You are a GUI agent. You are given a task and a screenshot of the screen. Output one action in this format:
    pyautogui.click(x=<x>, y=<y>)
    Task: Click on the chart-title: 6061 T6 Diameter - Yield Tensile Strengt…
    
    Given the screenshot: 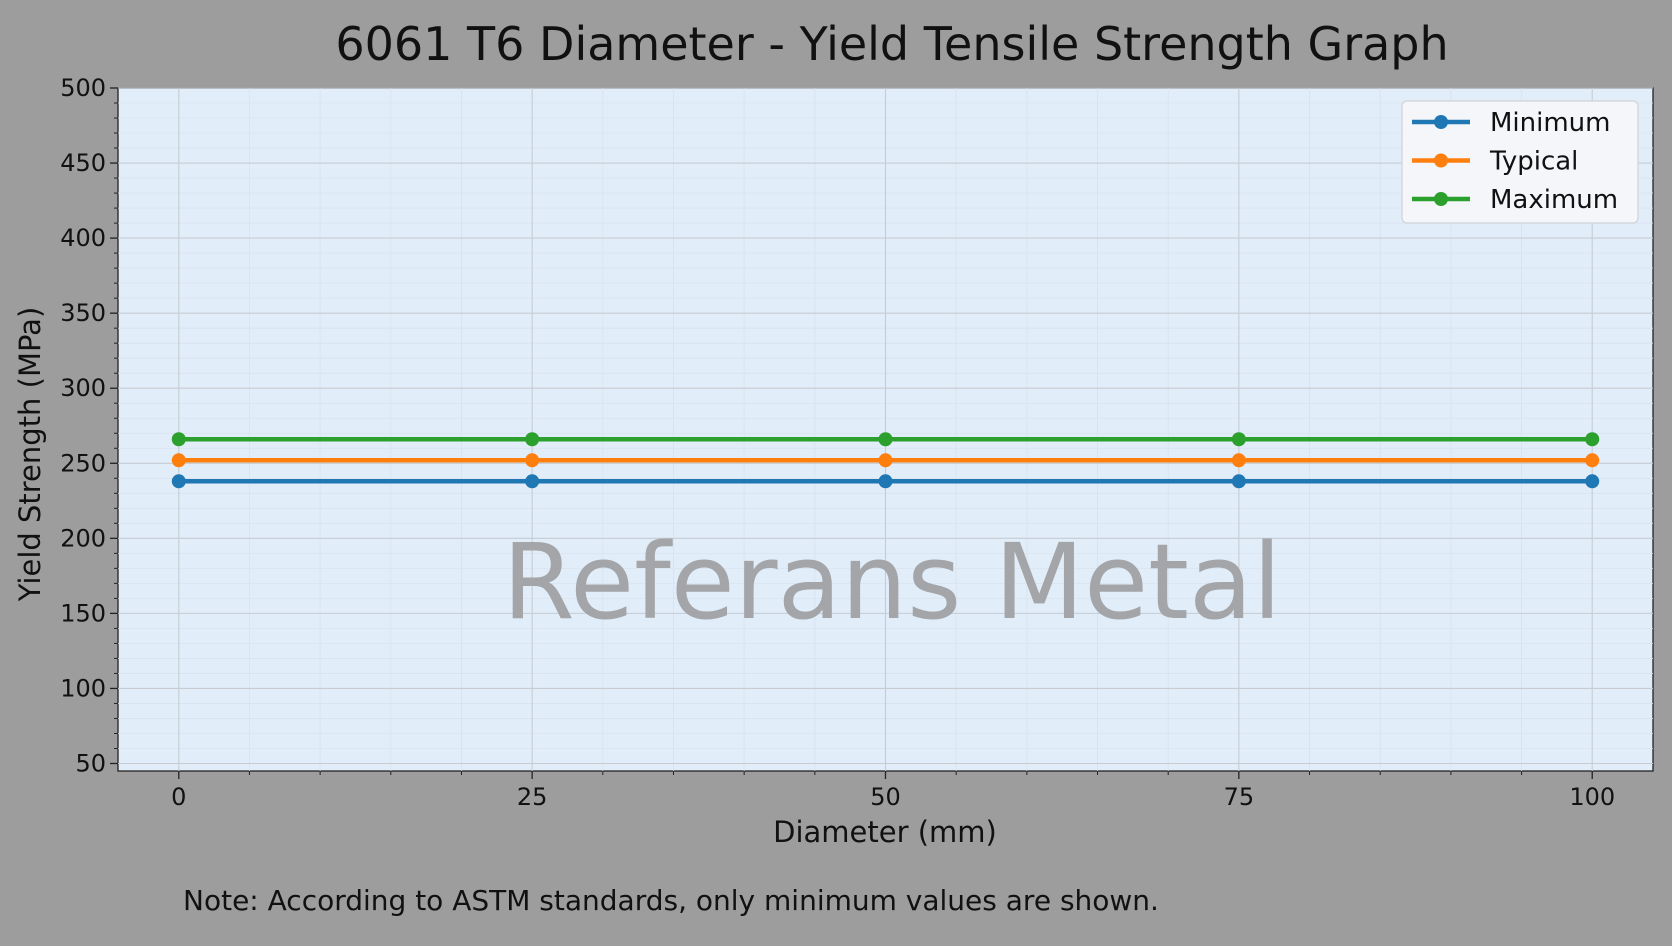 What is the action you would take?
    pyautogui.click(x=891, y=44)
    